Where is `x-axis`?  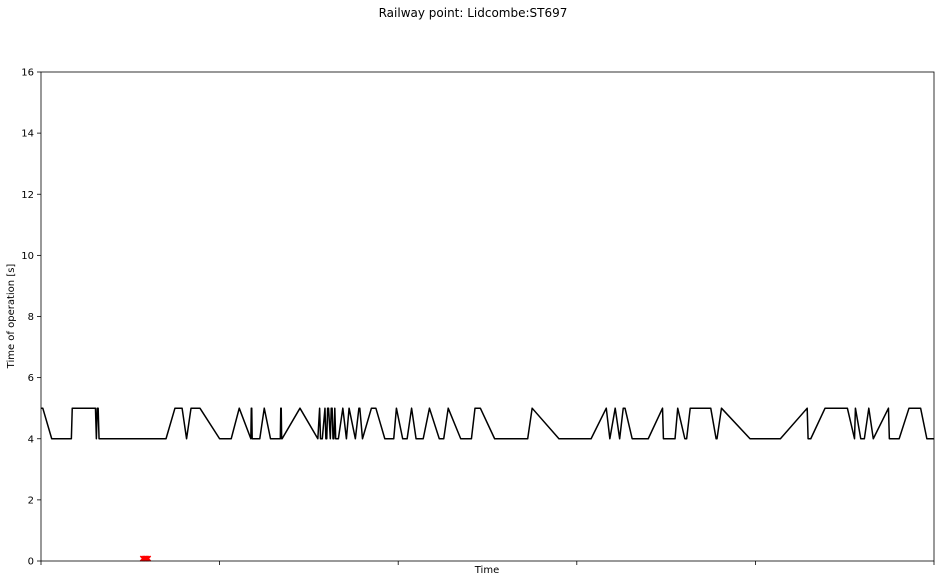 x-axis is located at coordinates (487, 563).